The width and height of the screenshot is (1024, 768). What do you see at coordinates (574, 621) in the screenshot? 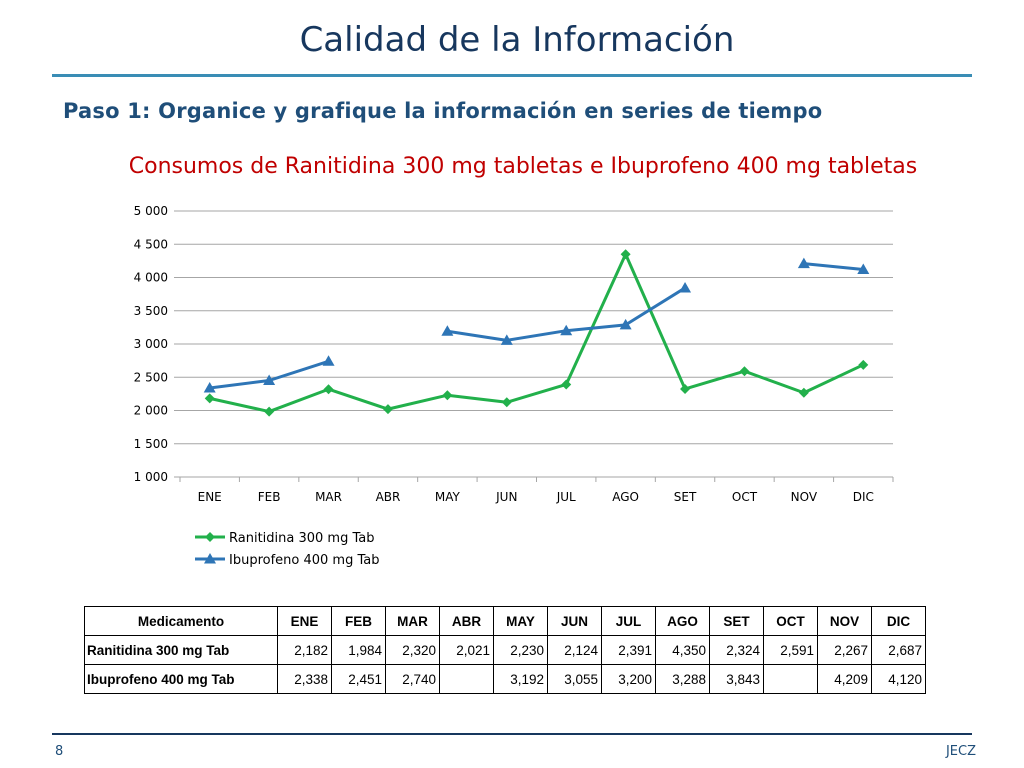
I see `table-header-month: JUN` at bounding box center [574, 621].